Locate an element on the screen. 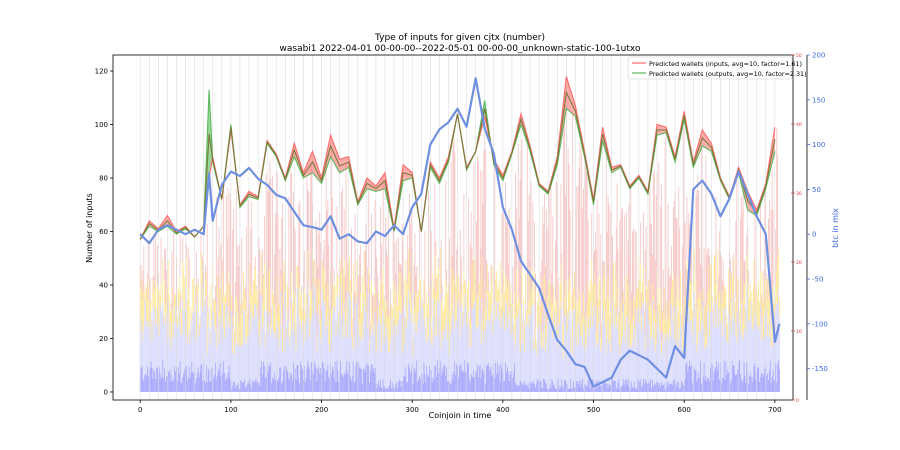 The height and width of the screenshot is (450, 900). x-tick-label: 700 is located at coordinates (774, 410).